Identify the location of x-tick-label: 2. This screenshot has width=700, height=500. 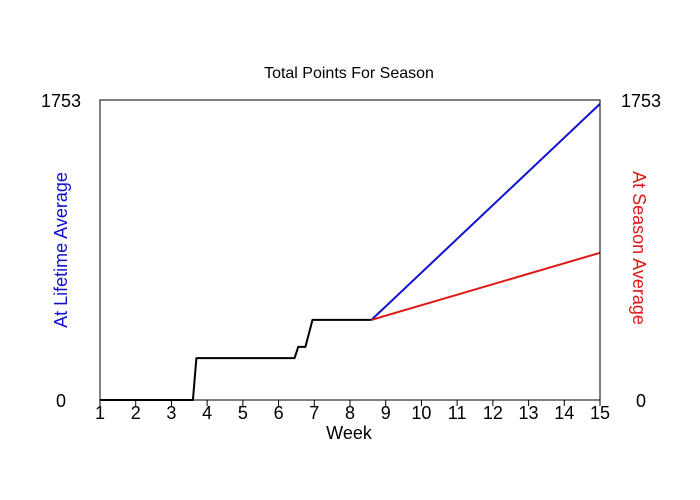
(136, 413).